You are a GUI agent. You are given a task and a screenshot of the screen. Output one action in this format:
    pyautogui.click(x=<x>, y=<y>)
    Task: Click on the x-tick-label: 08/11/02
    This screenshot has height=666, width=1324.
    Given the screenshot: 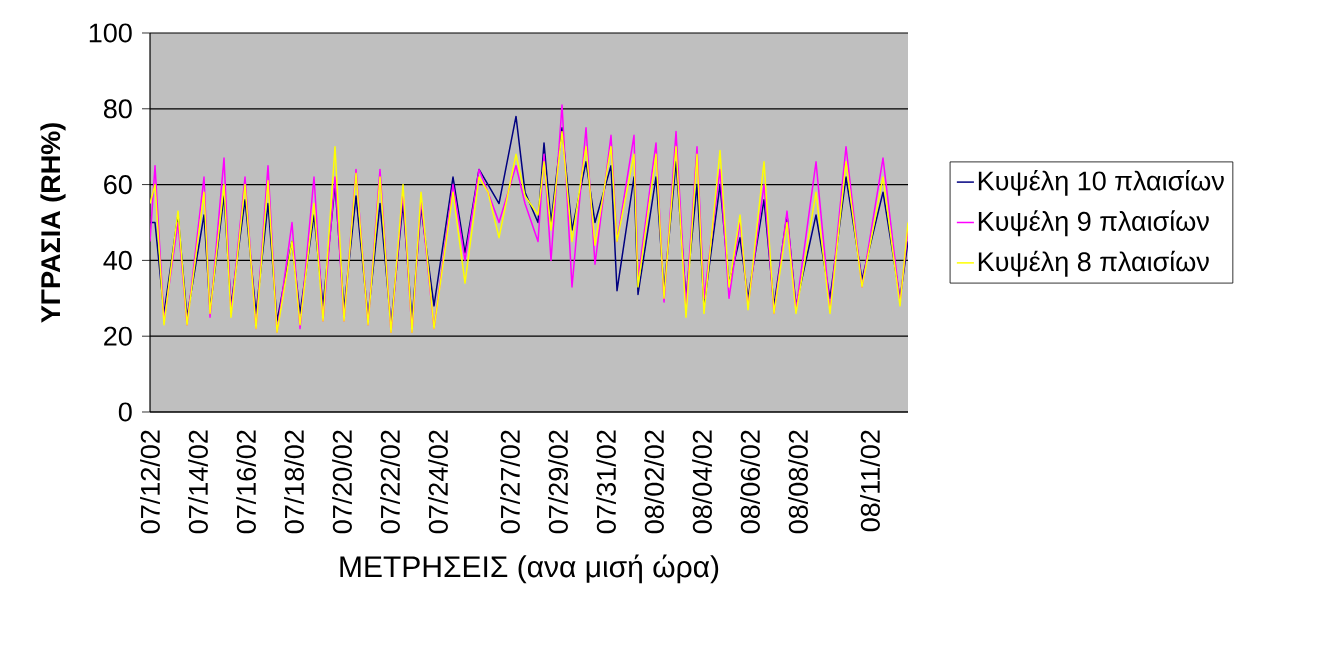 What is the action you would take?
    pyautogui.click(x=870, y=481)
    